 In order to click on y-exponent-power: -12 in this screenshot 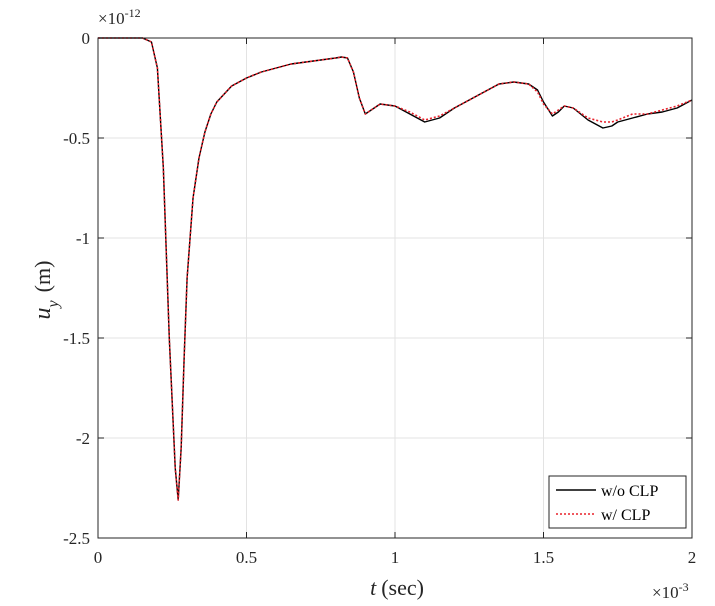, I will do `click(133, 13)`.